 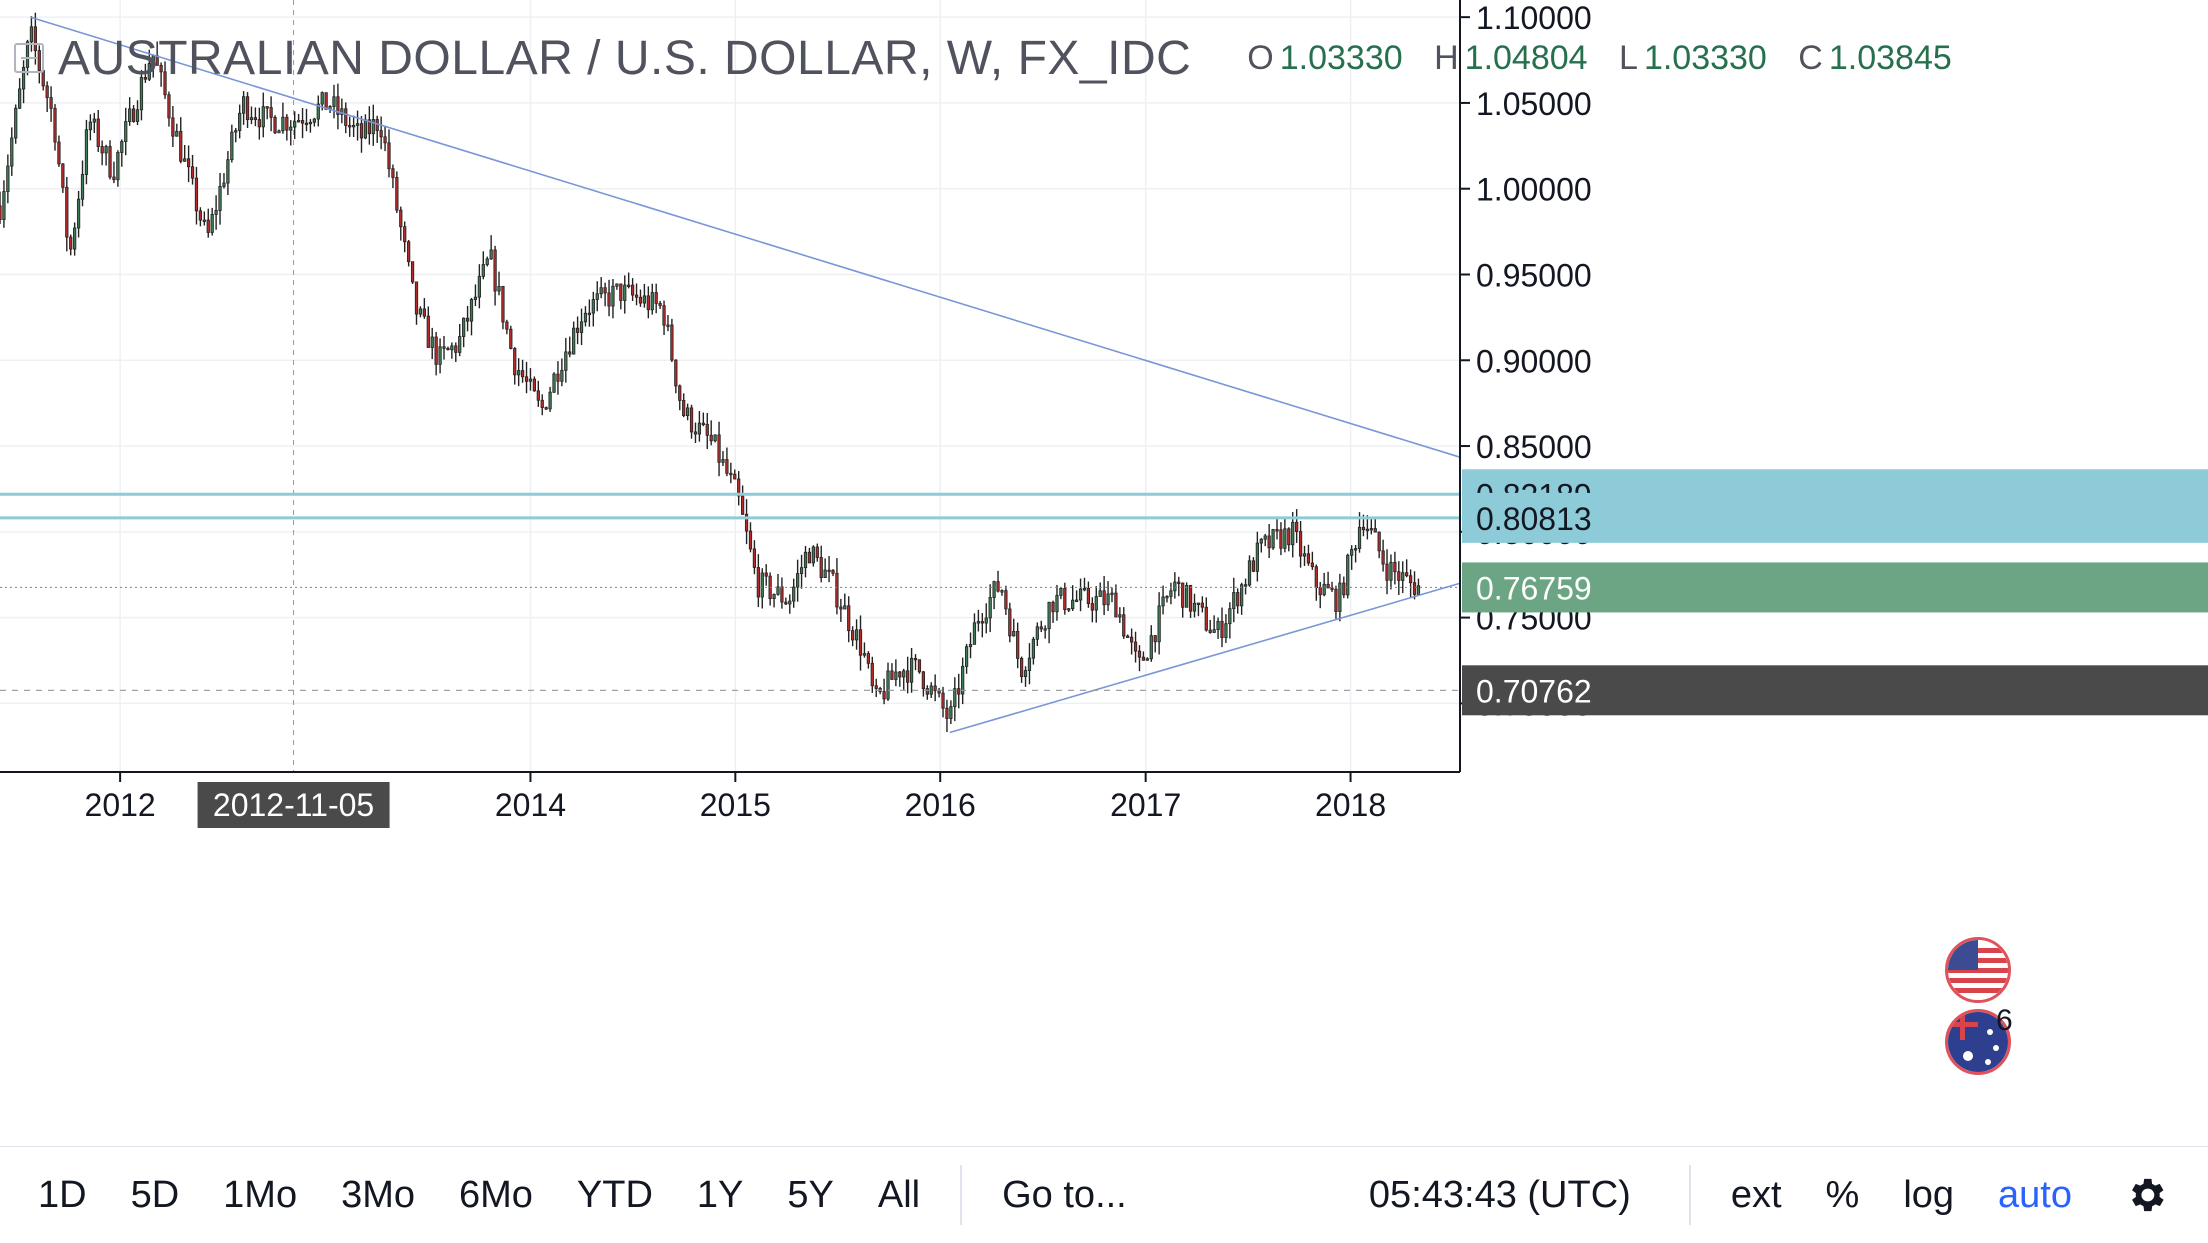 I want to click on price-tick-label: 1.10000, so click(x=1534, y=18).